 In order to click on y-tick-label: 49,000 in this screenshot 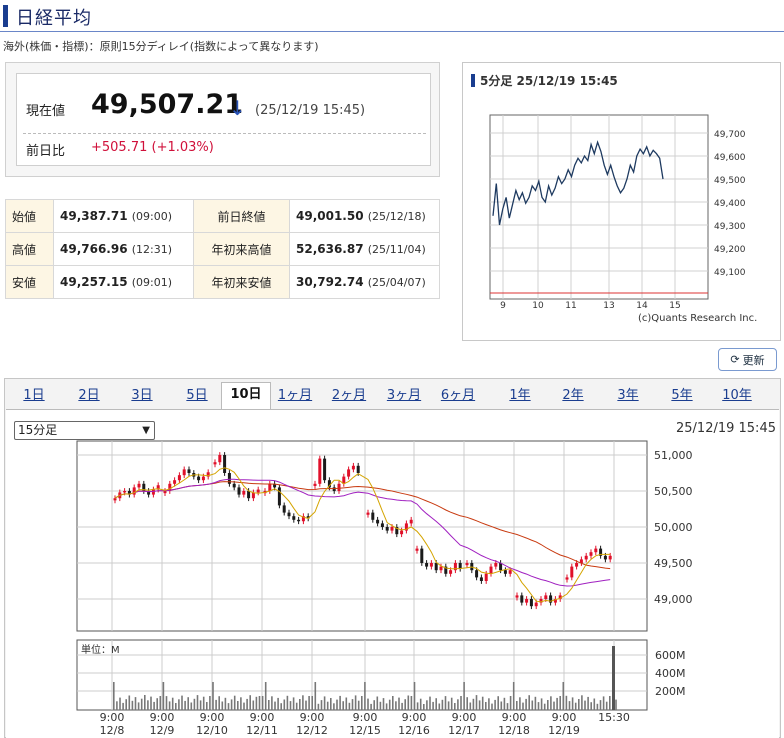, I will do `click(673, 599)`.